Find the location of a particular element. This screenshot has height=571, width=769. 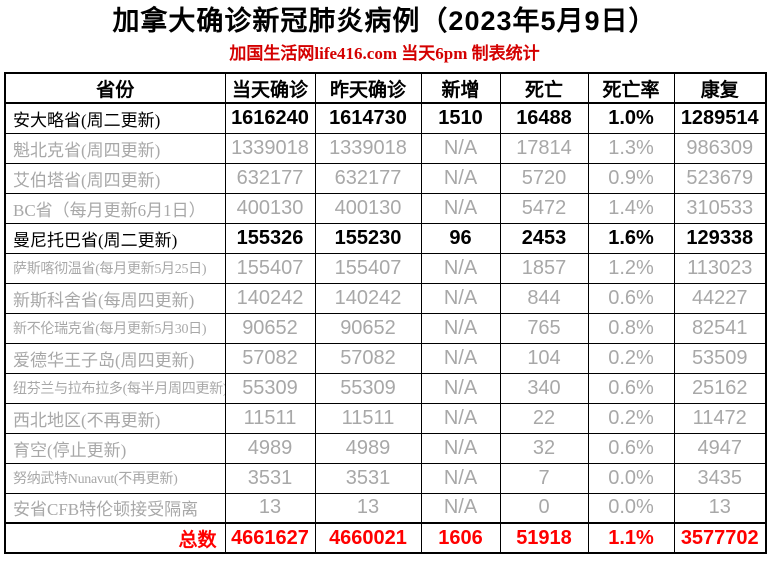

recovered-cell: 82541 is located at coordinates (720, 328).